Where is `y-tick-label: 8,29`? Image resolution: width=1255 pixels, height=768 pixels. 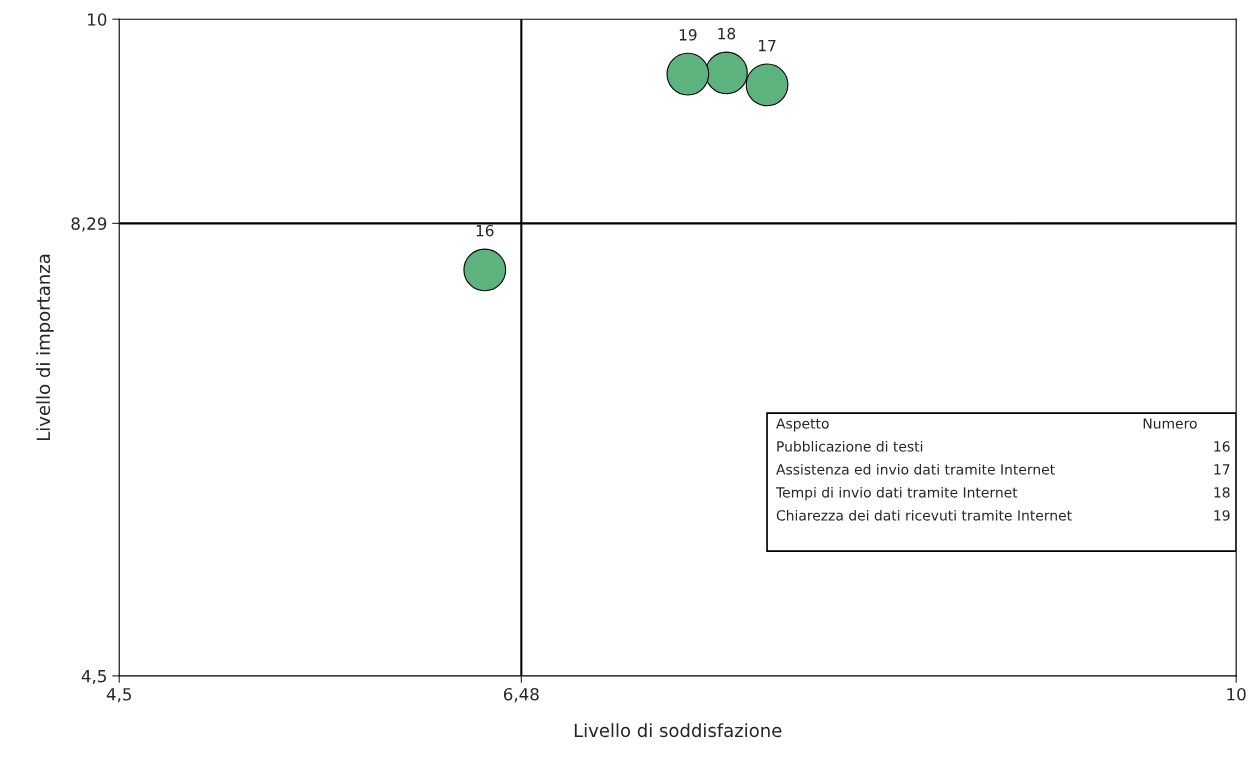 y-tick-label: 8,29 is located at coordinates (89, 224).